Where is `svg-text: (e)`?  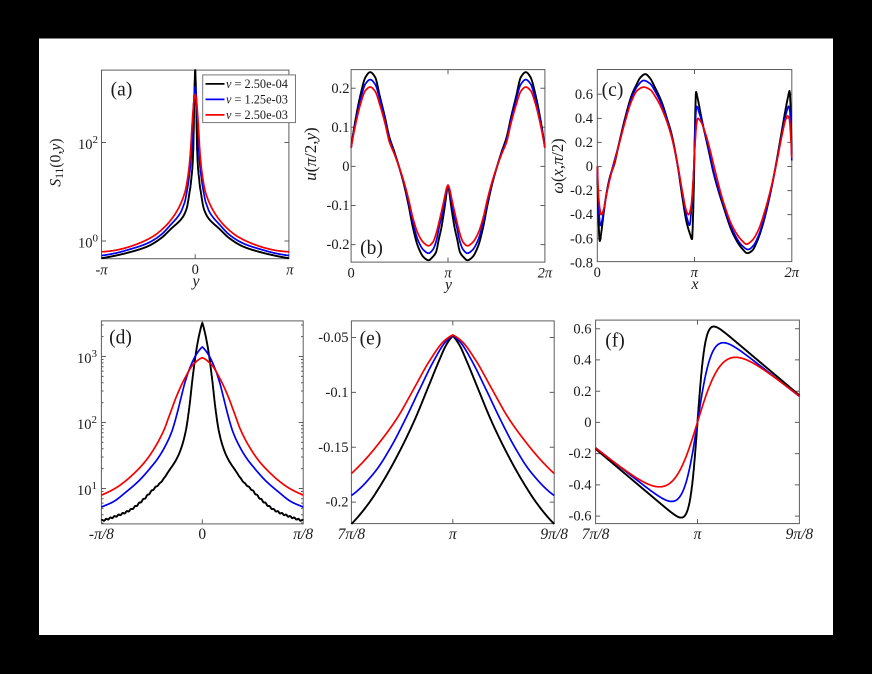
svg-text: (e) is located at coordinates (371, 339).